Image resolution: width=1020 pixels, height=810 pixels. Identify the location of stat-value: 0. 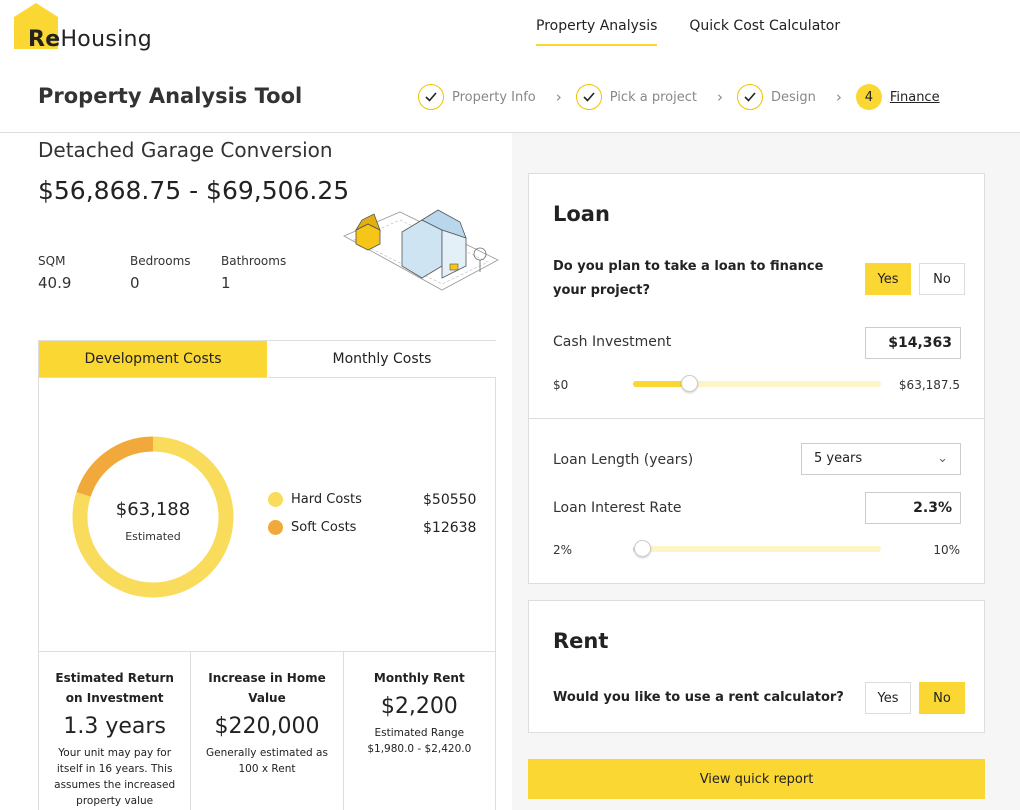
(135, 283).